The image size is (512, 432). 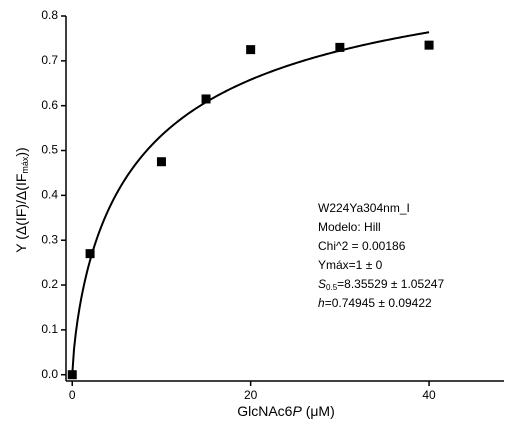 I want to click on annotation-line: Chi^2 = 0.00186, so click(x=362, y=246).